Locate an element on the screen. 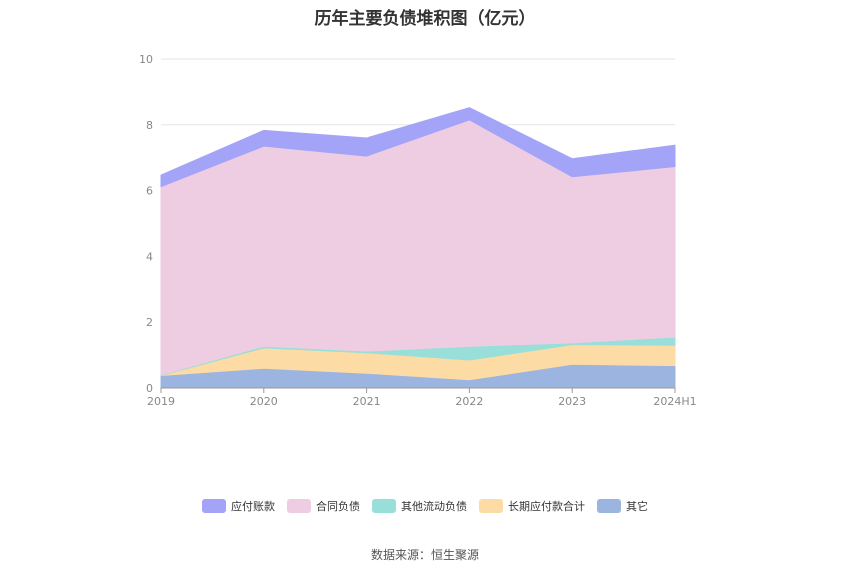 The height and width of the screenshot is (575, 850). legend-item: 其他流动负债 is located at coordinates (419, 506).